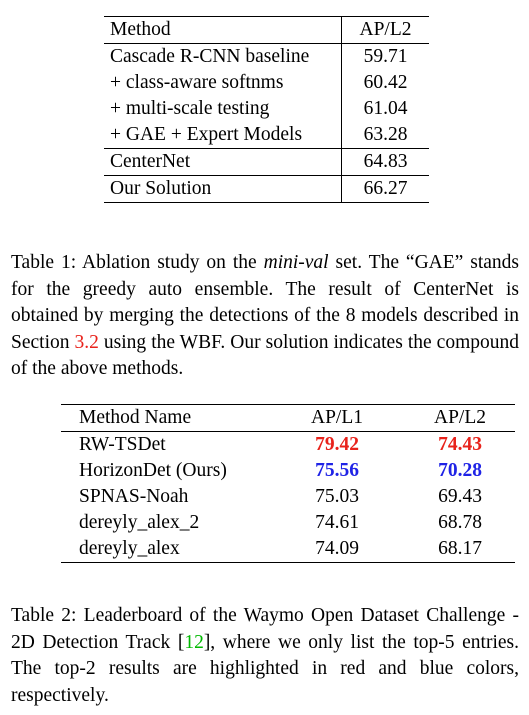 This screenshot has height=715, width=529. Describe the element at coordinates (288, 549) in the screenshot. I see `table-row: dereyly_alex 74.09 68.17` at that location.